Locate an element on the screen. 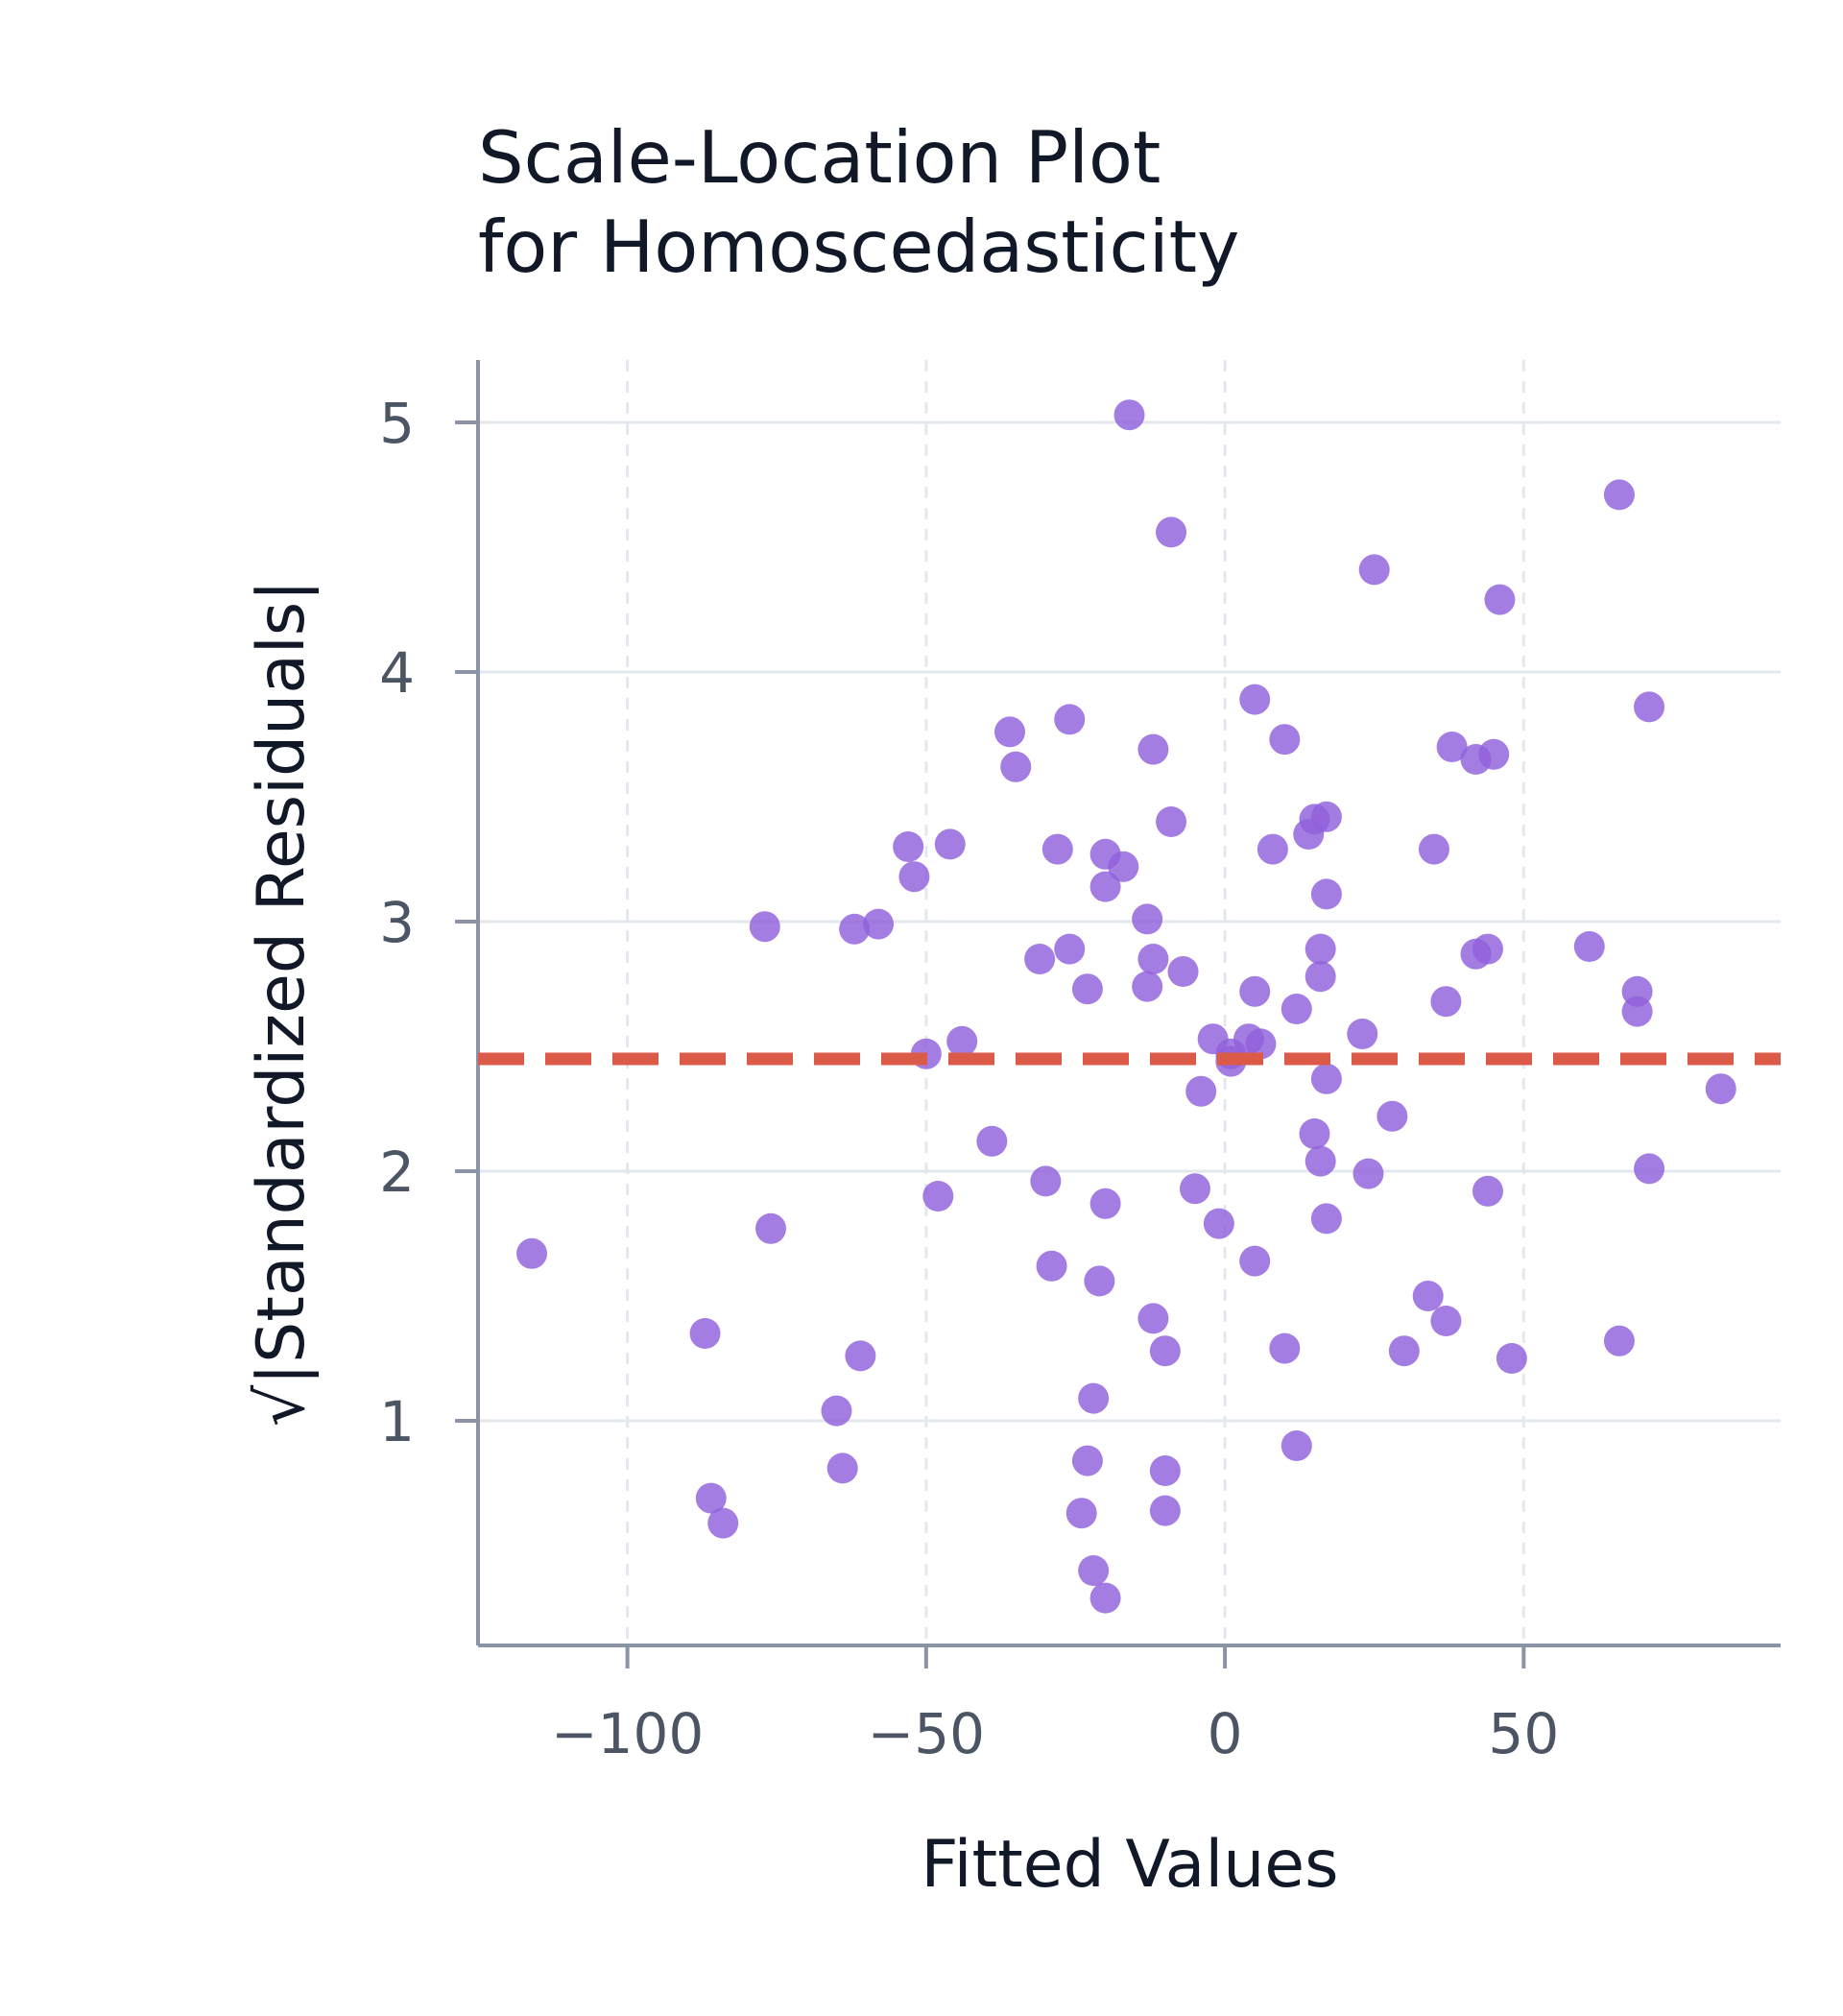 This screenshot has width=1843, height=2016. x-tick-label: −100 is located at coordinates (627, 1733).